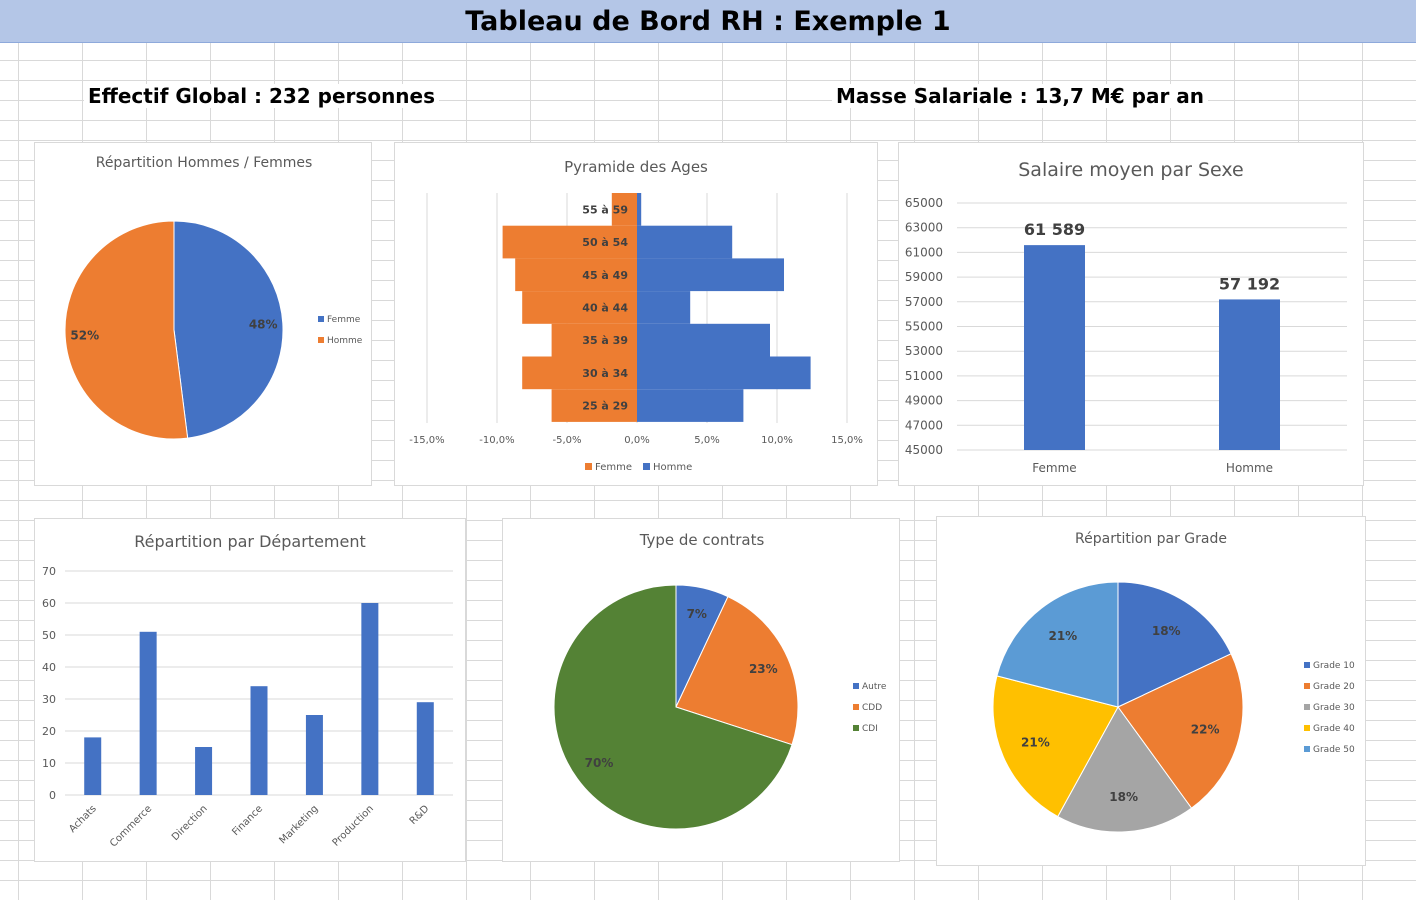 The width and height of the screenshot is (1416, 900). Describe the element at coordinates (646, 466) in the screenshot. I see `legend-swatch-homme` at that location.